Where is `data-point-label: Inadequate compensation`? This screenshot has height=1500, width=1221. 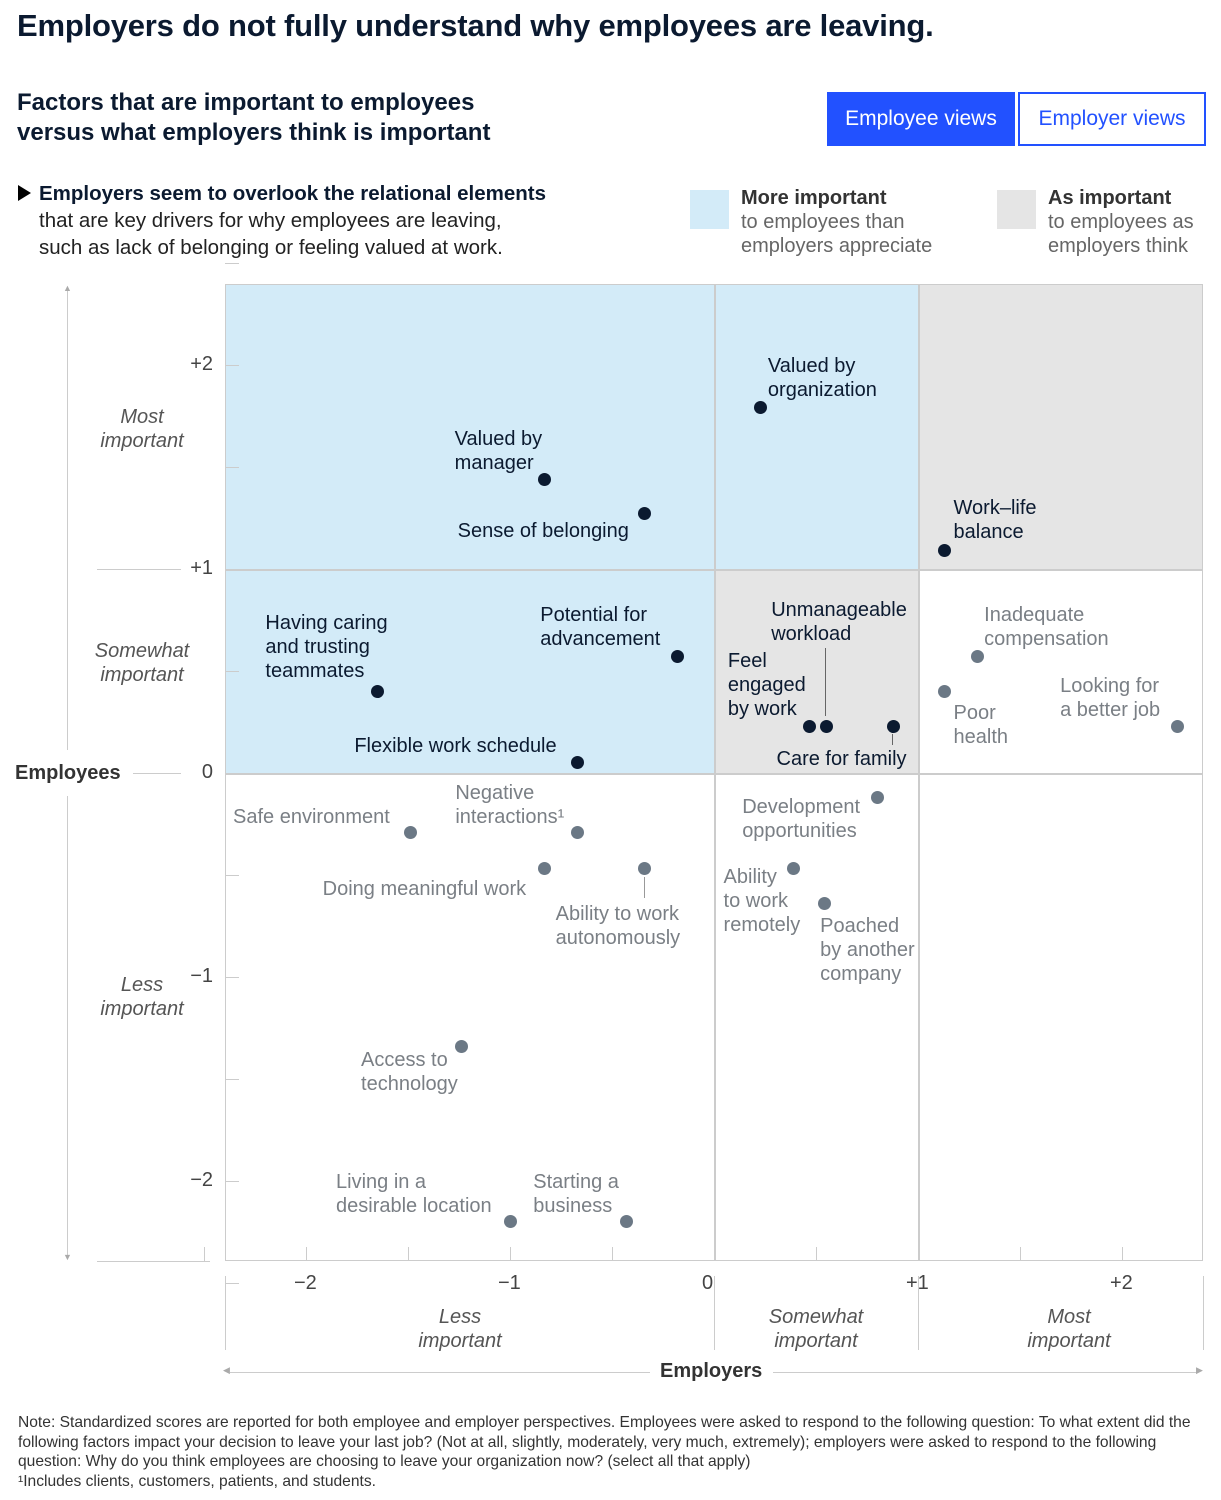 data-point-label: Inadequate compensation is located at coordinates (1046, 626).